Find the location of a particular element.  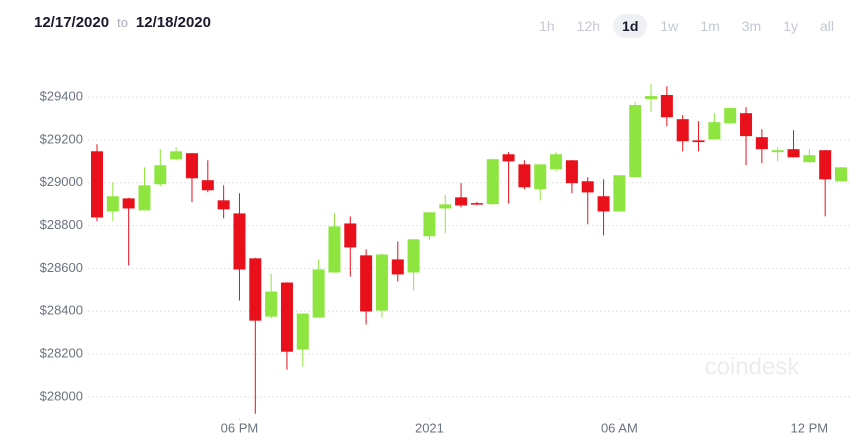

x-tick-label: 06 PM is located at coordinates (240, 427).